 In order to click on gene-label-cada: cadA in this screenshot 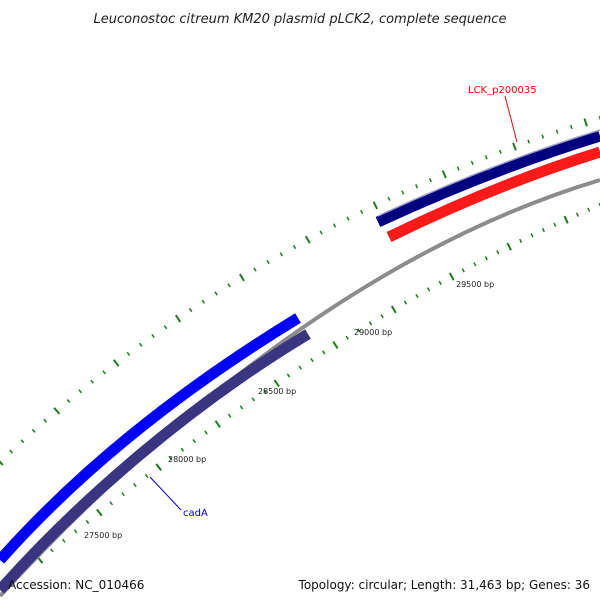, I will do `click(195, 513)`.